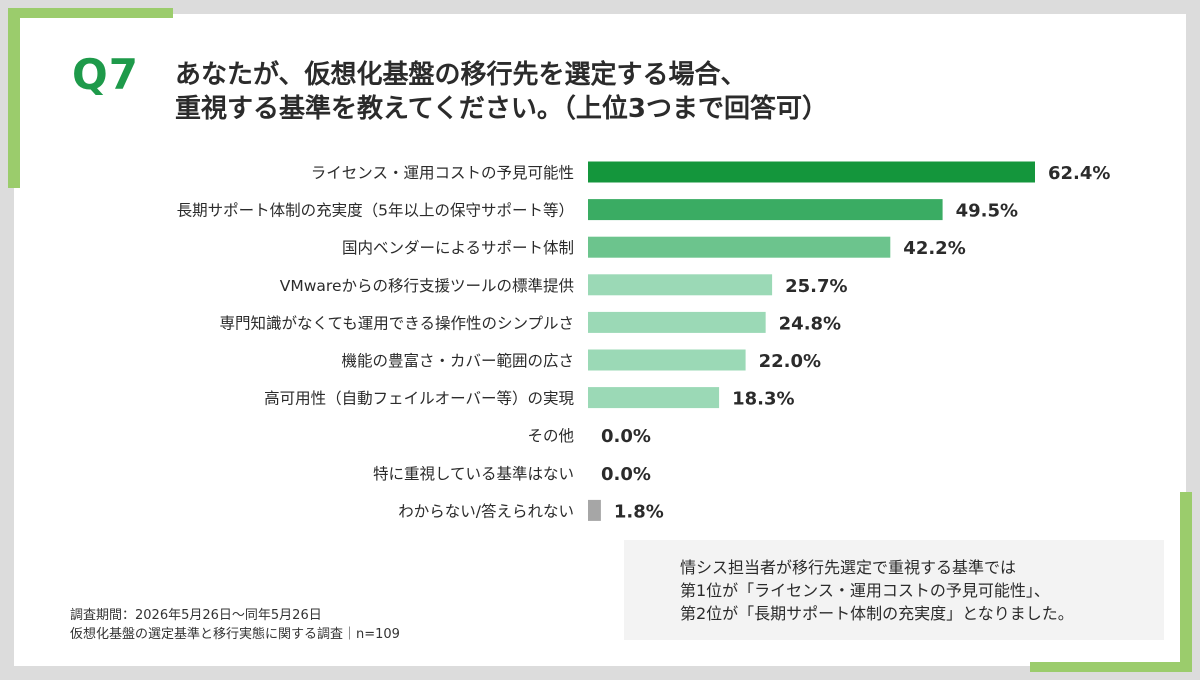 The height and width of the screenshot is (680, 1200). Describe the element at coordinates (375, 211) in the screenshot. I see `category-label: 長期サポート体制の充実度（5年以上の保守サポート等）` at that location.